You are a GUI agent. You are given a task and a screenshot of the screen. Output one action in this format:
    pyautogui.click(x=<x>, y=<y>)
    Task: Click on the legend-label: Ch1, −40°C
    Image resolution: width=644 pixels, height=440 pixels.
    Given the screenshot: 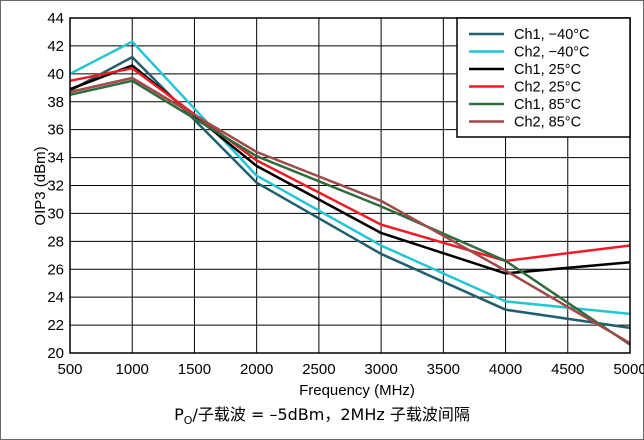 What is the action you would take?
    pyautogui.click(x=552, y=35)
    